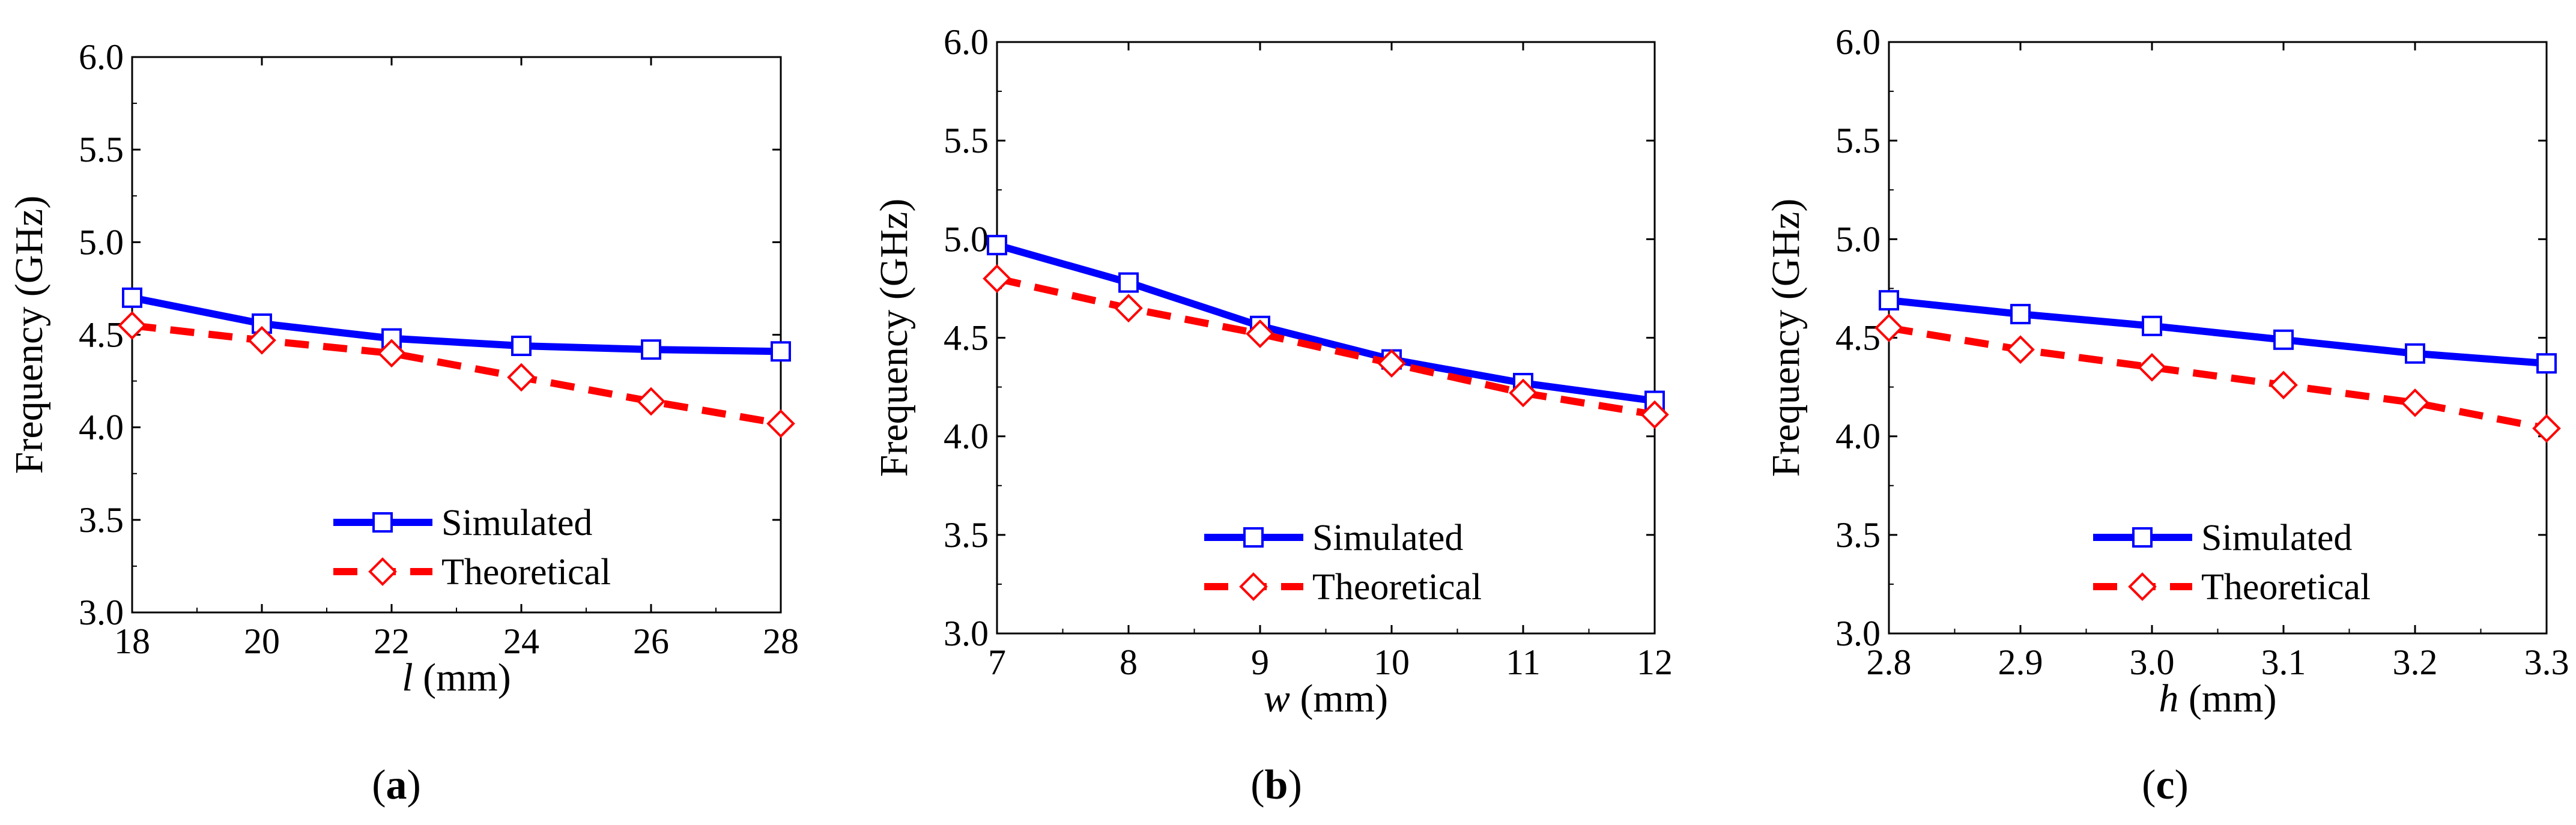 The height and width of the screenshot is (825, 2576). I want to click on panel-label-letter: a, so click(396, 785).